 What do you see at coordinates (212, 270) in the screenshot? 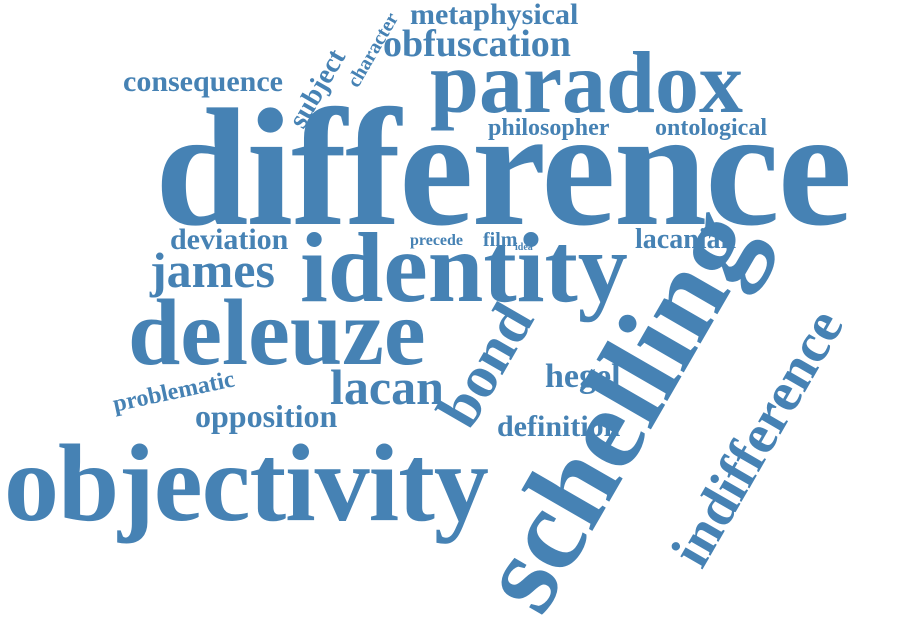
I see `word-james: james` at bounding box center [212, 270].